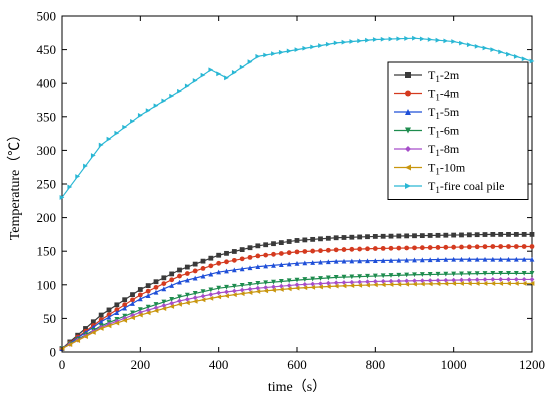 The width and height of the screenshot is (550, 400). I want to click on y-tick-label: 400, so click(47, 83).